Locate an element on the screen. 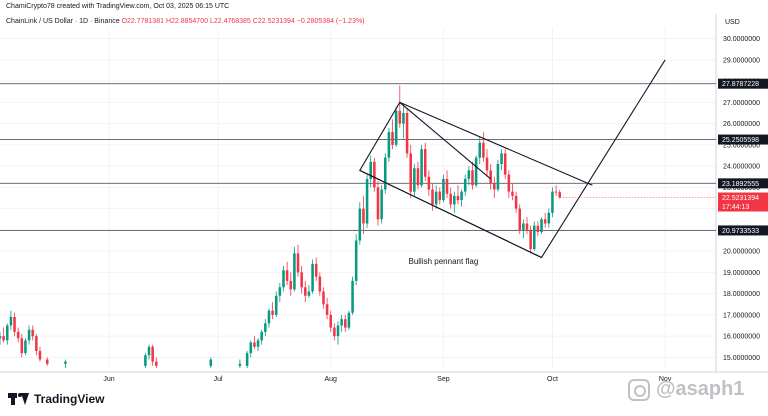  level-price-label: 25.2505598 is located at coordinates (740, 140).